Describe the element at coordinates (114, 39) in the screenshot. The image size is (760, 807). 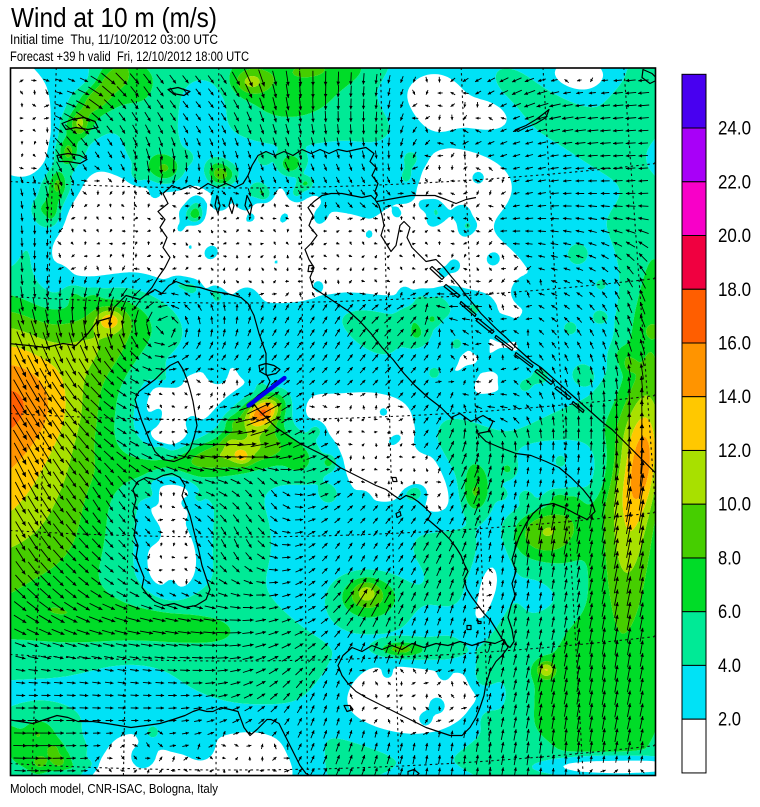
I see `svg-text:Initial time Thu, 11/10/2012: Initial time Thu, 11/10/2012 03:00 UTC` at that location.